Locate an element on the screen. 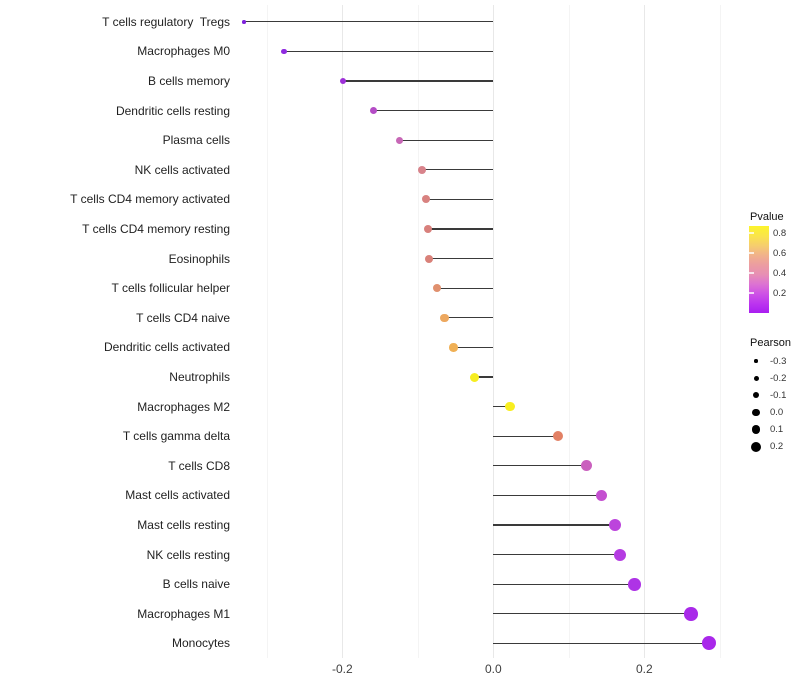 This screenshot has height=700, width=800. pvalue-colorbar is located at coordinates (759, 269).